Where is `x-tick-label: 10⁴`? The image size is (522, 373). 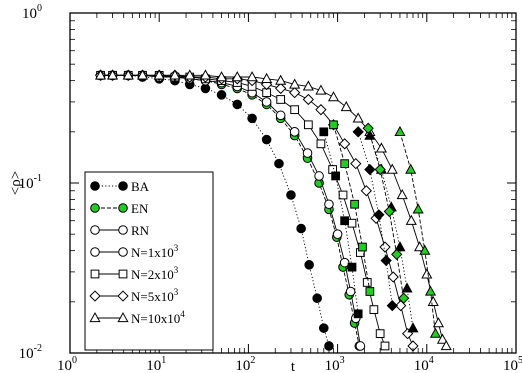
x-tick-label: 10⁴ is located at coordinates (424, 364).